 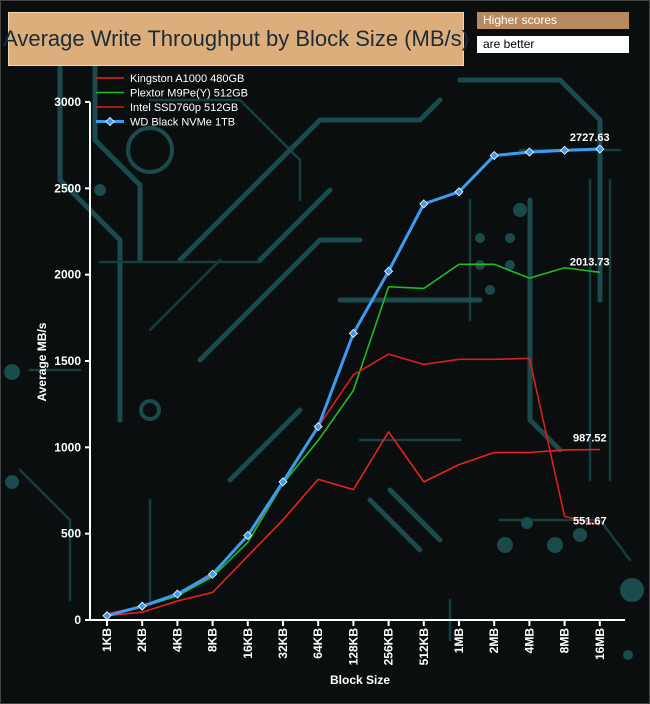 I want to click on x-tick-label: 8KB, so click(x=213, y=640).